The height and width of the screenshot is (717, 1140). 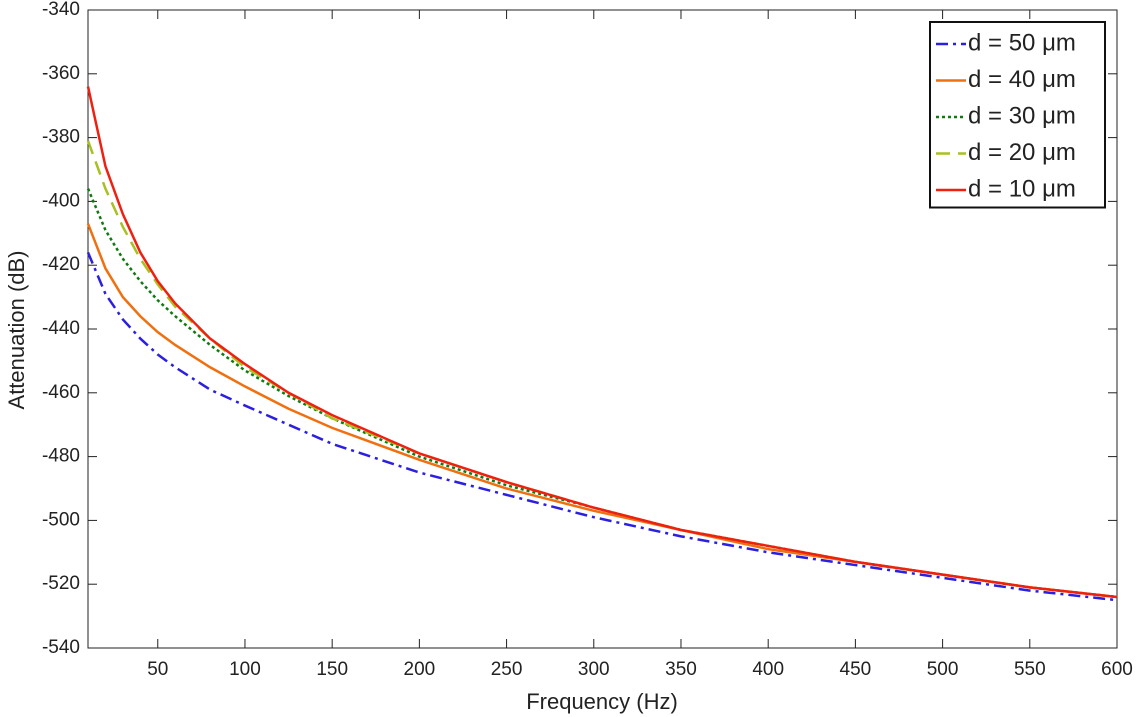 What do you see at coordinates (61, 264) in the screenshot?
I see `y-tick-label: -420` at bounding box center [61, 264].